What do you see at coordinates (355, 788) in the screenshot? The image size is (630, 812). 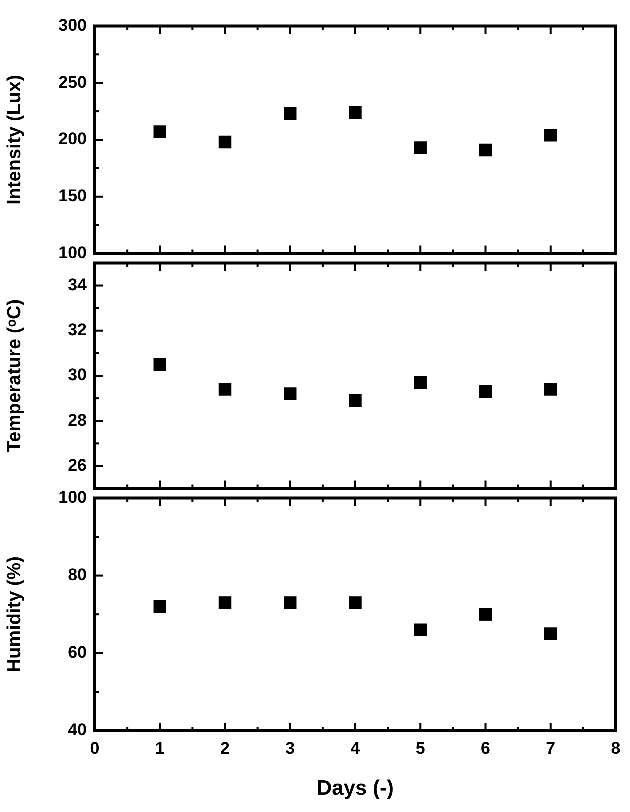 I see `x-axis-title: Days (-)` at bounding box center [355, 788].